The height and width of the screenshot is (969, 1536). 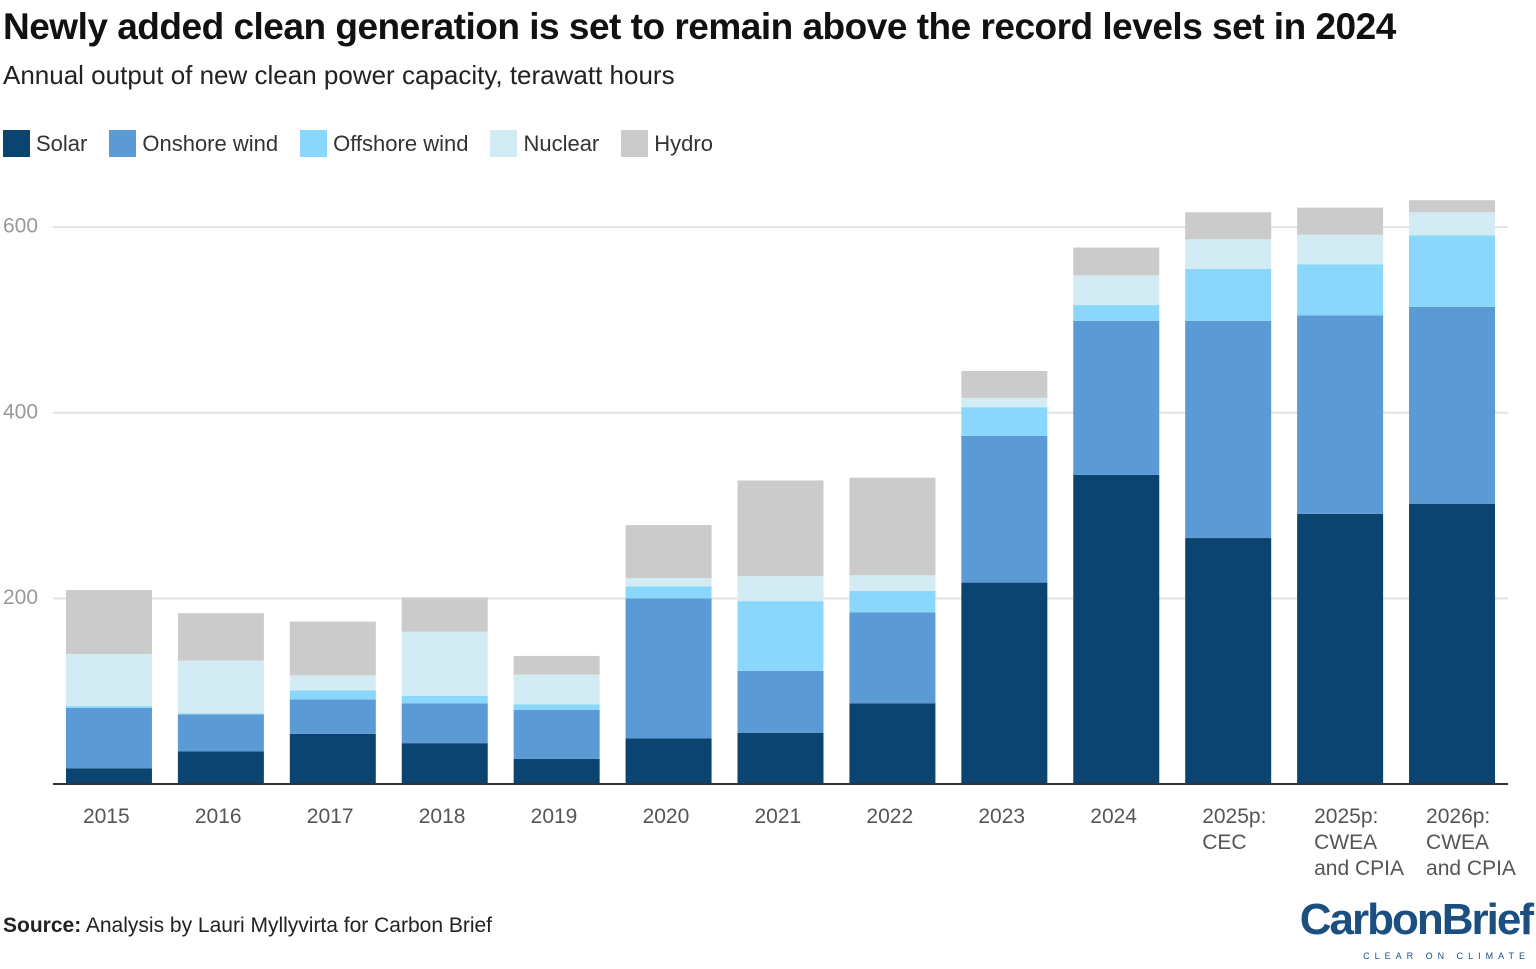 I want to click on legend-item: Solar, so click(x=45, y=143).